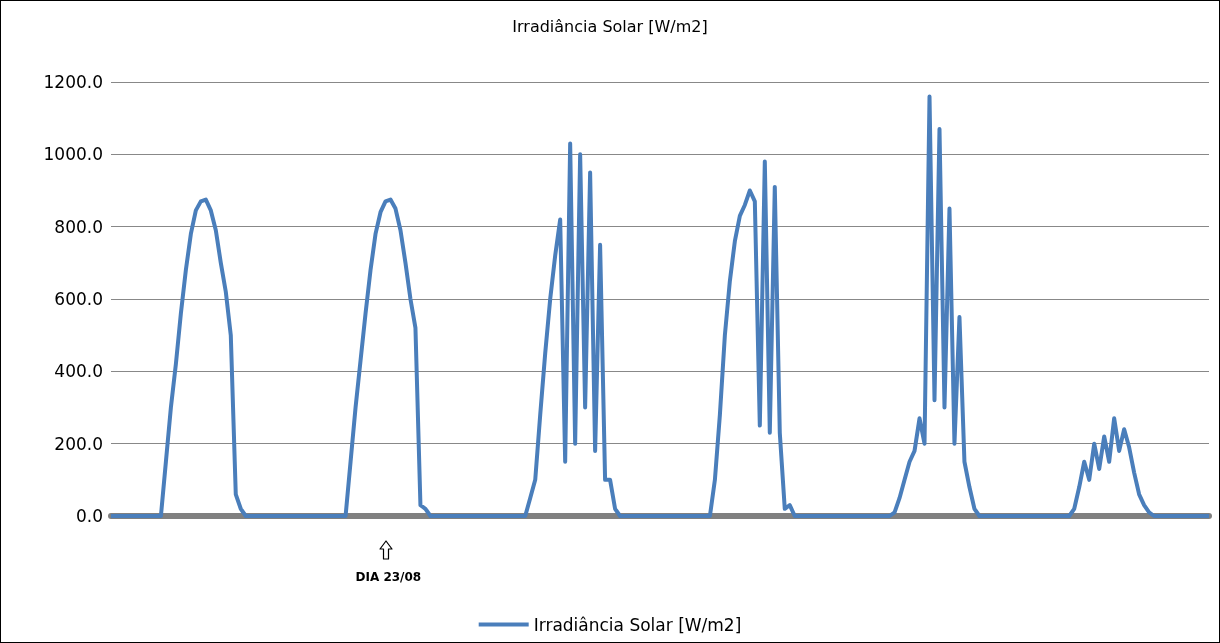  Describe the element at coordinates (610, 26) in the screenshot. I see `chart-title: Irradiância Solar [W/m2]` at that location.